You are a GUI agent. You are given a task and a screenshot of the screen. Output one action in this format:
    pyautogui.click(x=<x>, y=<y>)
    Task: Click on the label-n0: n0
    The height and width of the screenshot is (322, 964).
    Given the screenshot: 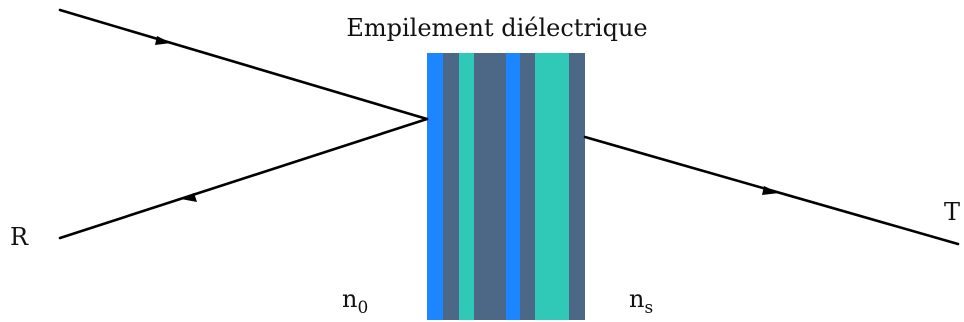 What is the action you would take?
    pyautogui.click(x=355, y=301)
    